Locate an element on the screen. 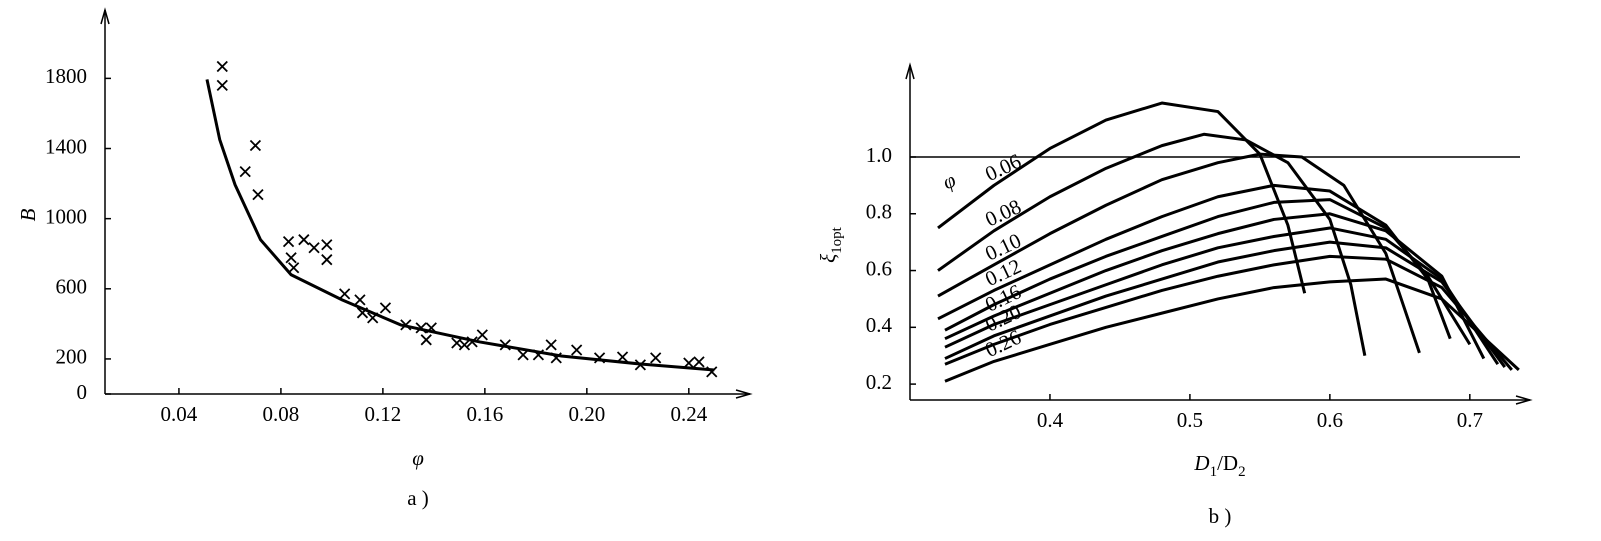 The height and width of the screenshot is (541, 1601). caption: a ) is located at coordinates (418, 498).